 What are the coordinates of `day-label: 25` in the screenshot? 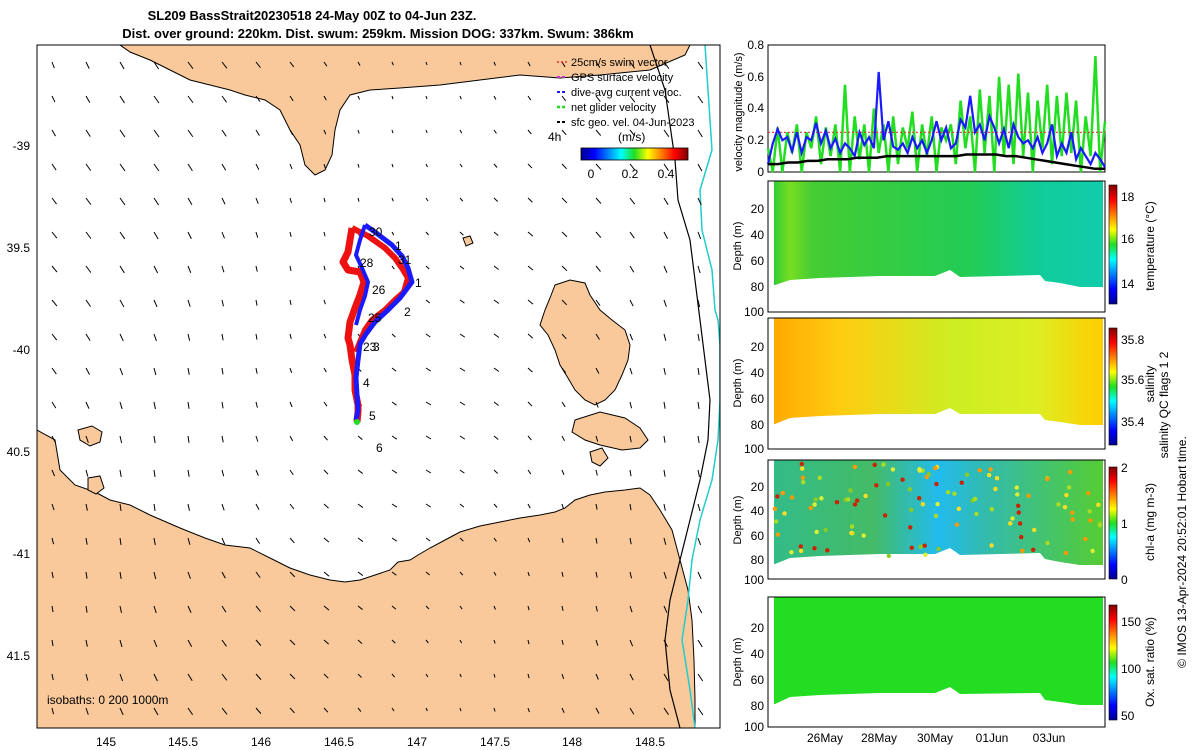 It's located at (375, 318).